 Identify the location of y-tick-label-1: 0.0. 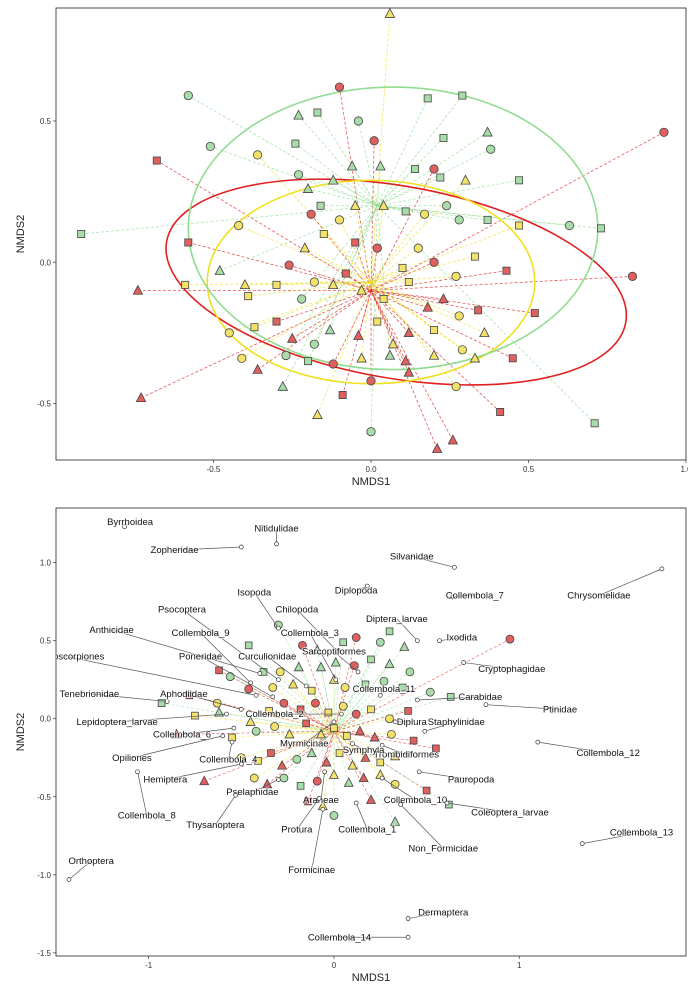
(46, 262).